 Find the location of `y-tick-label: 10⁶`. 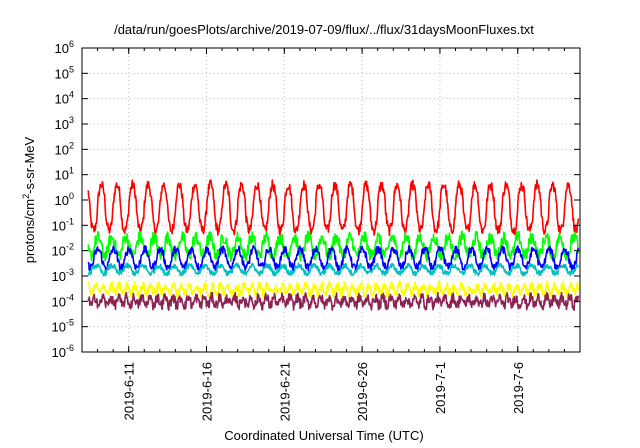

y-tick-label: 10⁶ is located at coordinates (64, 47).